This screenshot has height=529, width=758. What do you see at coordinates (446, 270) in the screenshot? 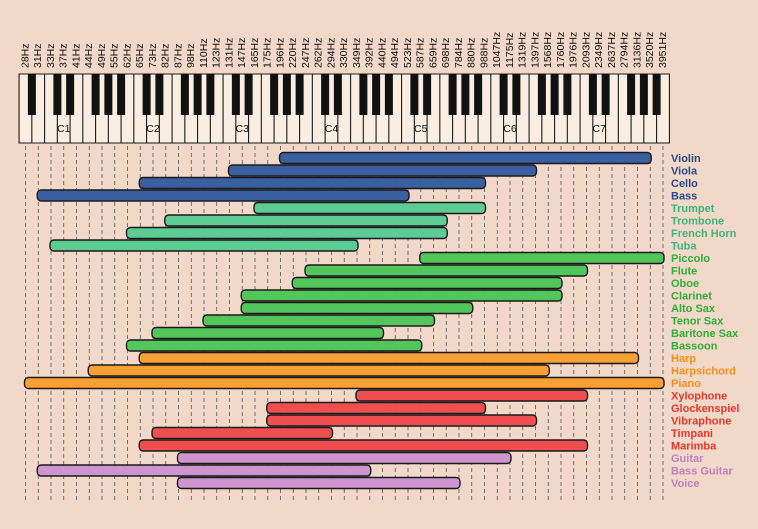
I see `range-bar-flute` at bounding box center [446, 270].